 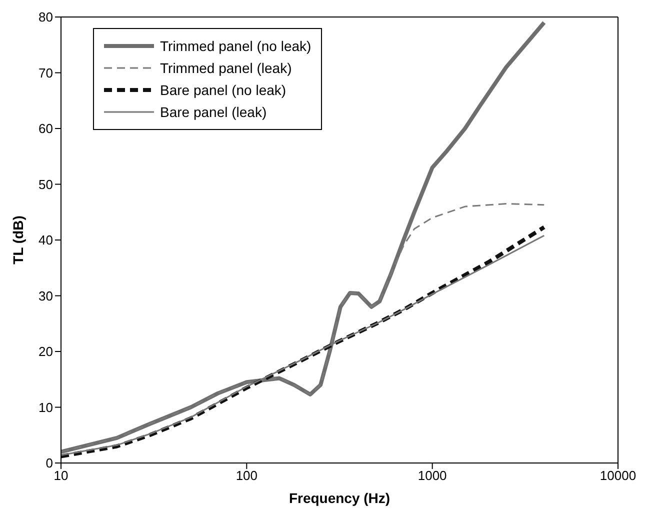 What do you see at coordinates (45, 184) in the screenshot?
I see `y-tick-label: 50` at bounding box center [45, 184].